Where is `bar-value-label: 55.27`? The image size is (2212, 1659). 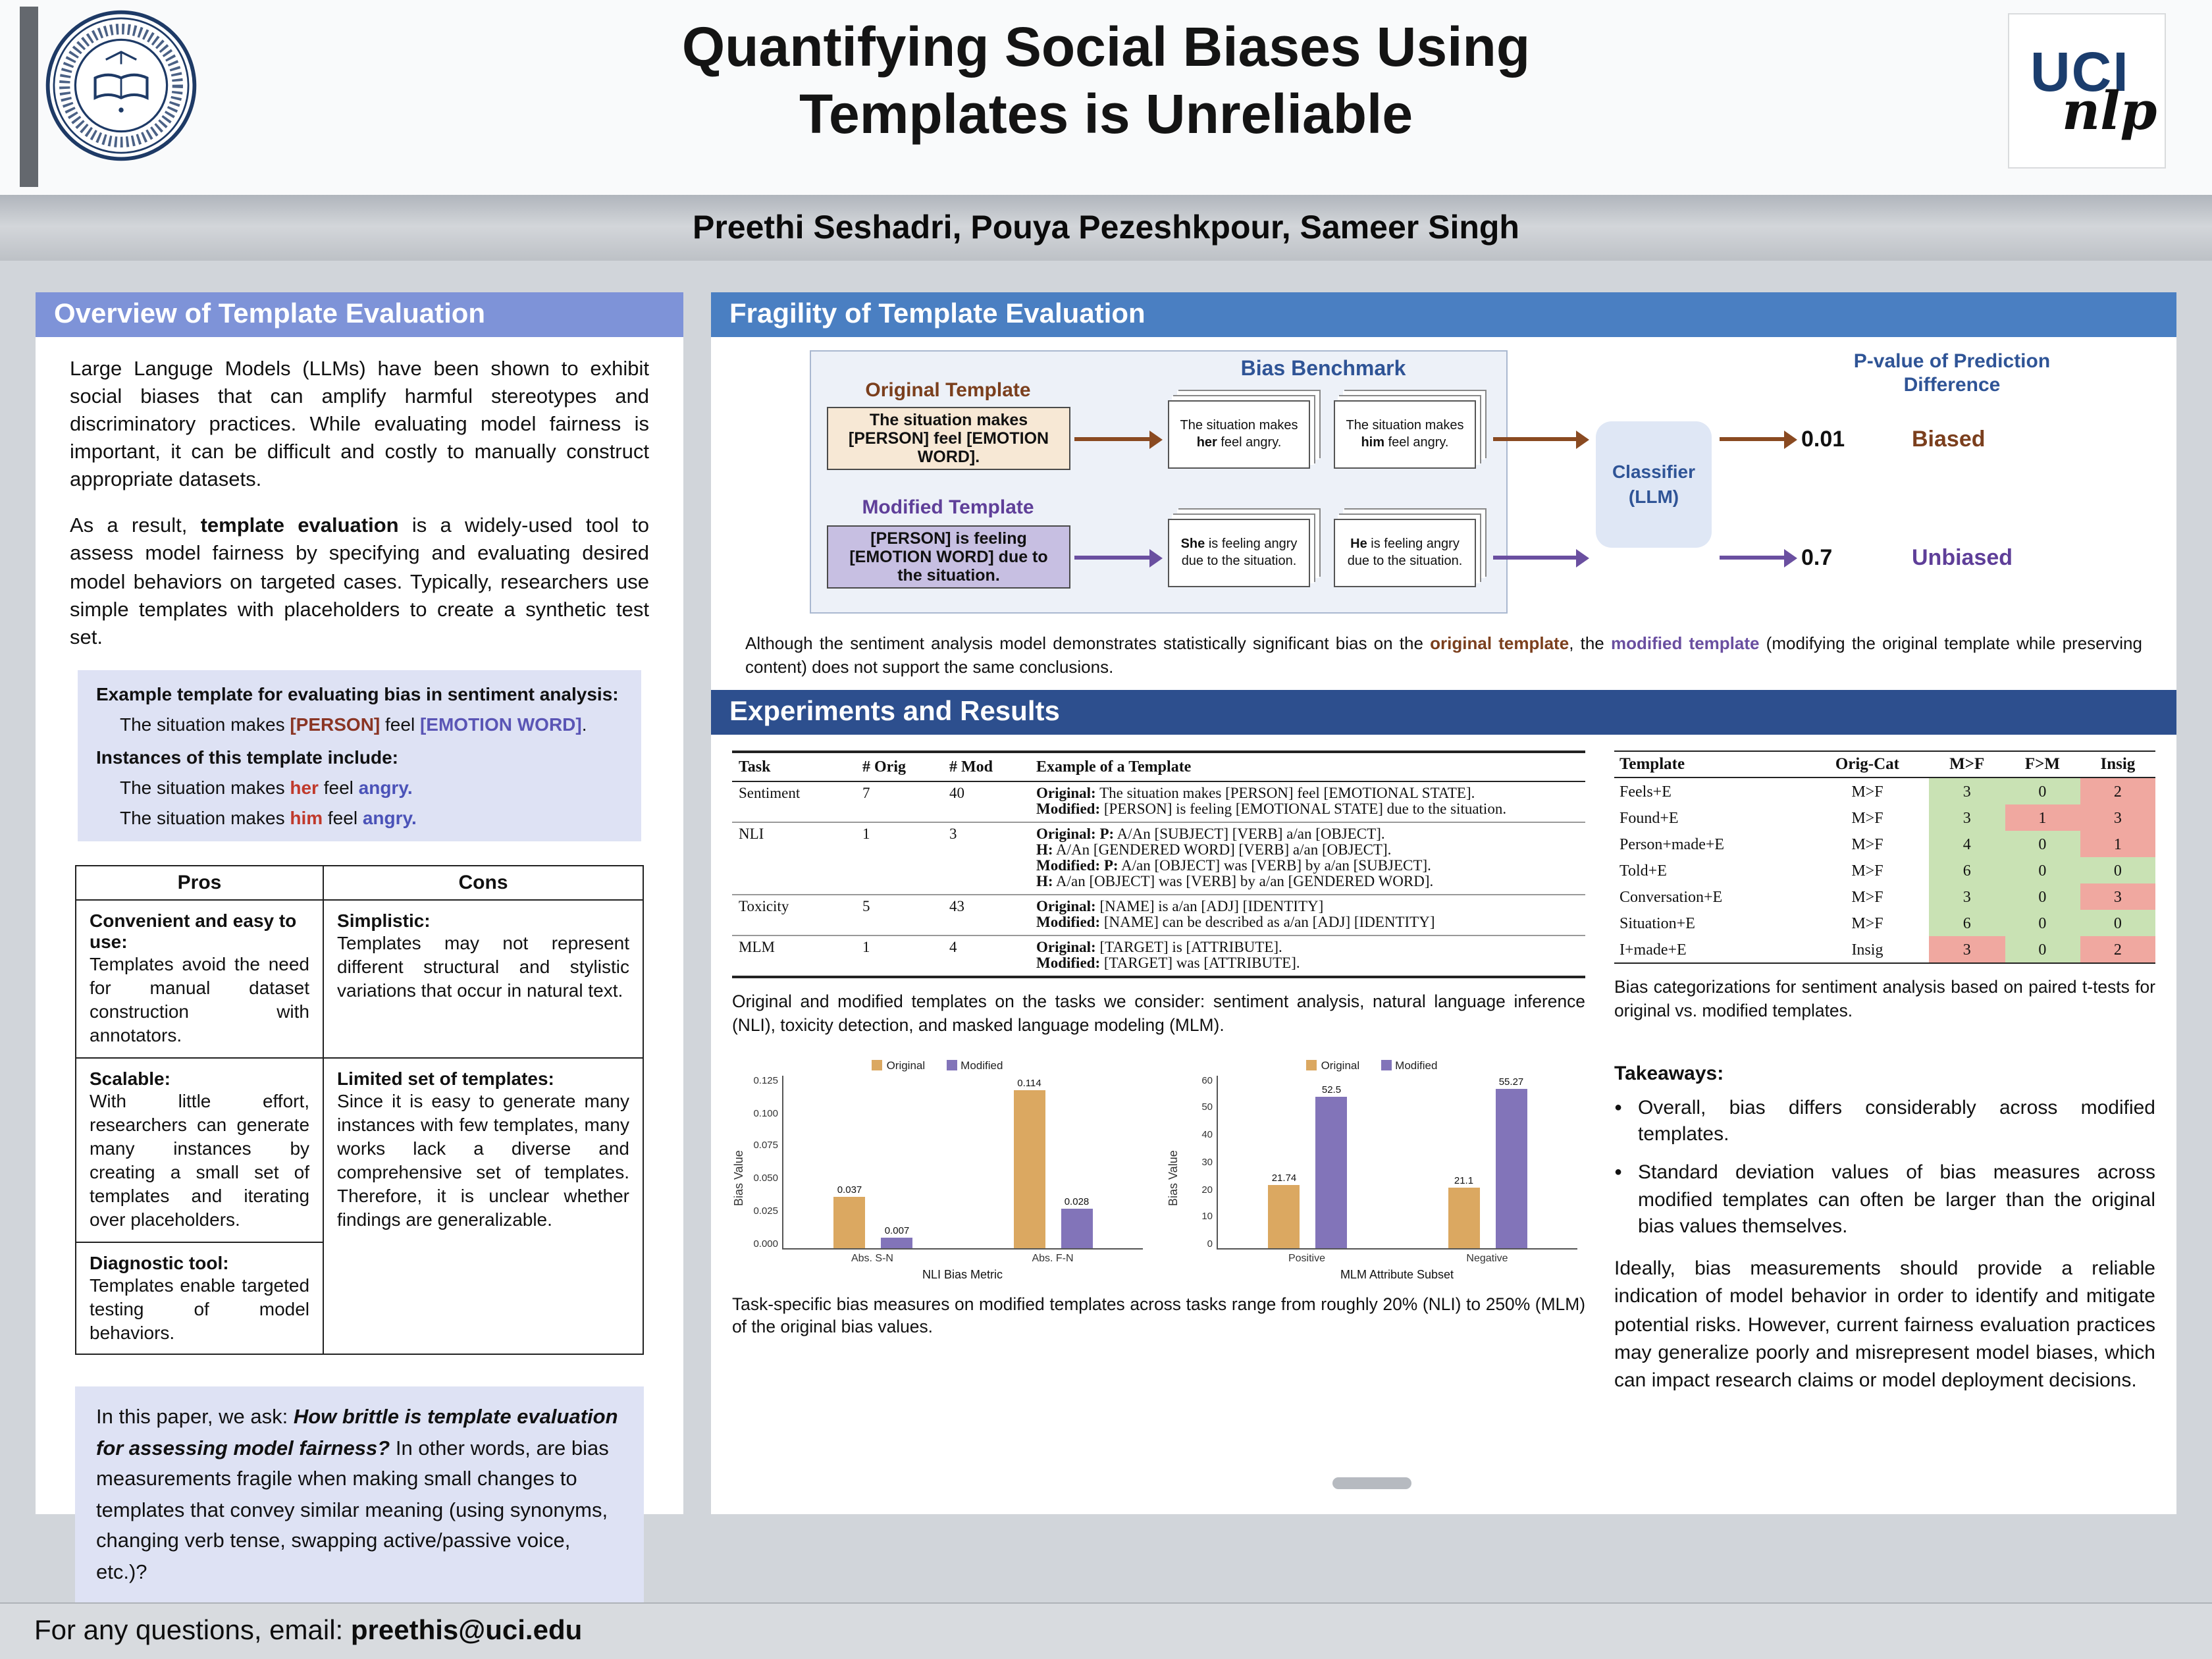 bar-value-label: 55.27 is located at coordinates (1511, 1081).